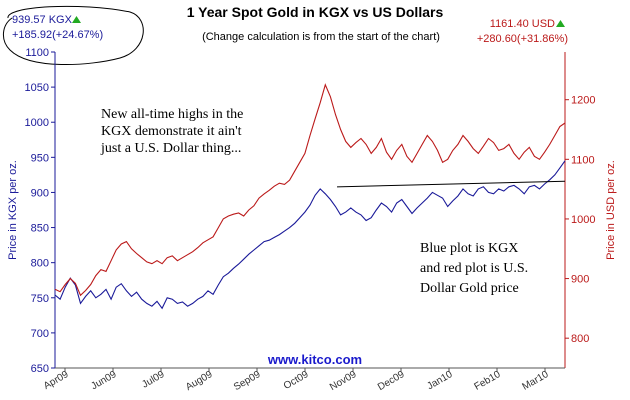  What do you see at coordinates (611, 210) in the screenshot?
I see `y-axis-right-title: Price in USD per oz.` at bounding box center [611, 210].